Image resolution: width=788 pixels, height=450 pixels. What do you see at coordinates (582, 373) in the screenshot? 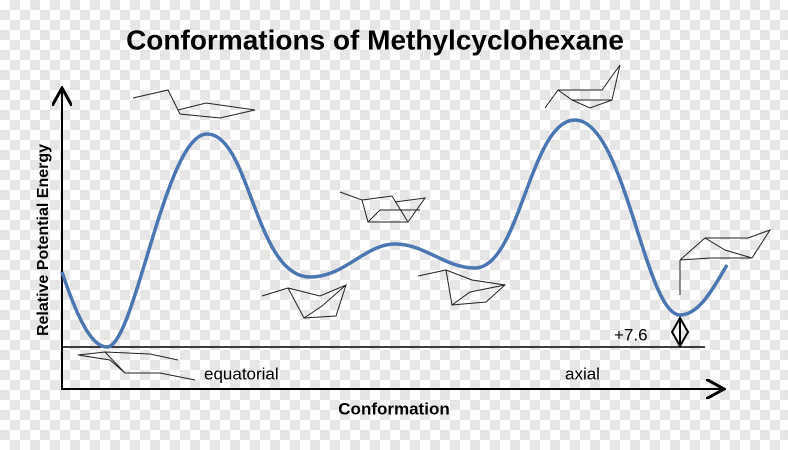
I see `axial-label: axial` at bounding box center [582, 373].